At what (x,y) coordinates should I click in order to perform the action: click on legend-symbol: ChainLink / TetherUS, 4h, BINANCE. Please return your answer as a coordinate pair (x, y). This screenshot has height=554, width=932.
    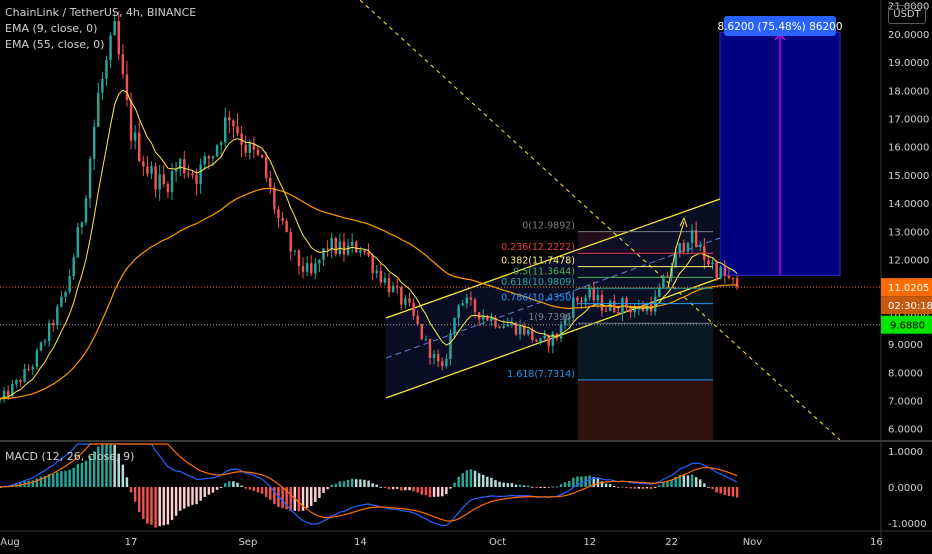
    Looking at the image, I should click on (101, 12).